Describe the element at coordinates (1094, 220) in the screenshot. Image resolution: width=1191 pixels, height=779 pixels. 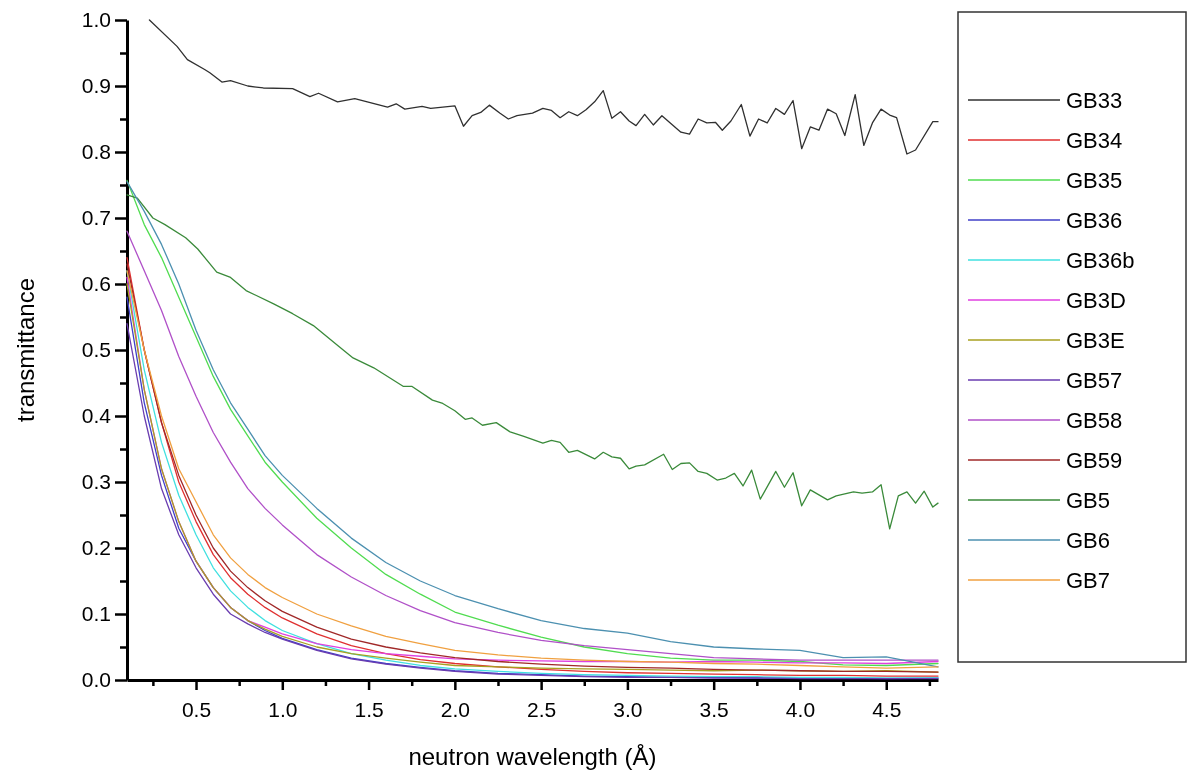
I see `legend-label: GB36` at that location.